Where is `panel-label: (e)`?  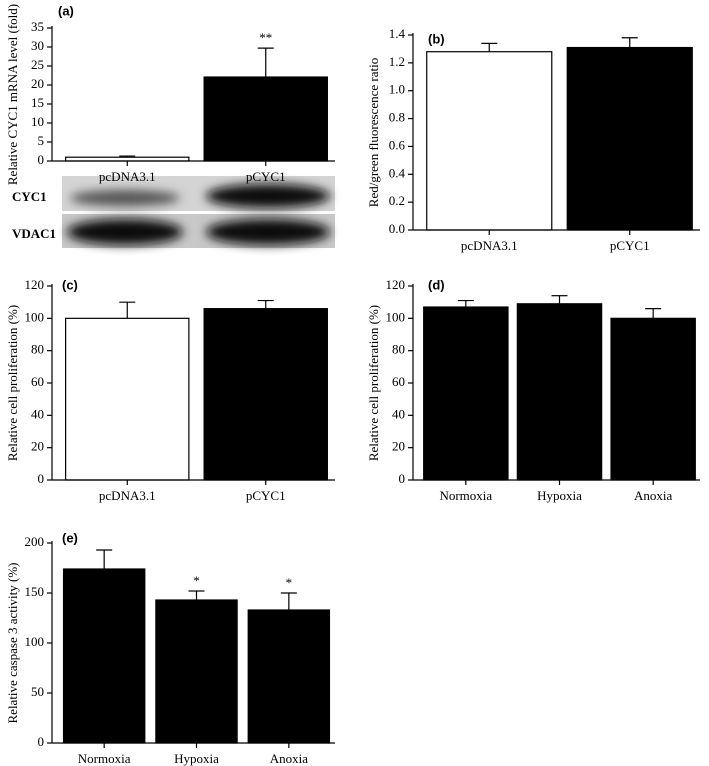 panel-label: (e) is located at coordinates (70, 537).